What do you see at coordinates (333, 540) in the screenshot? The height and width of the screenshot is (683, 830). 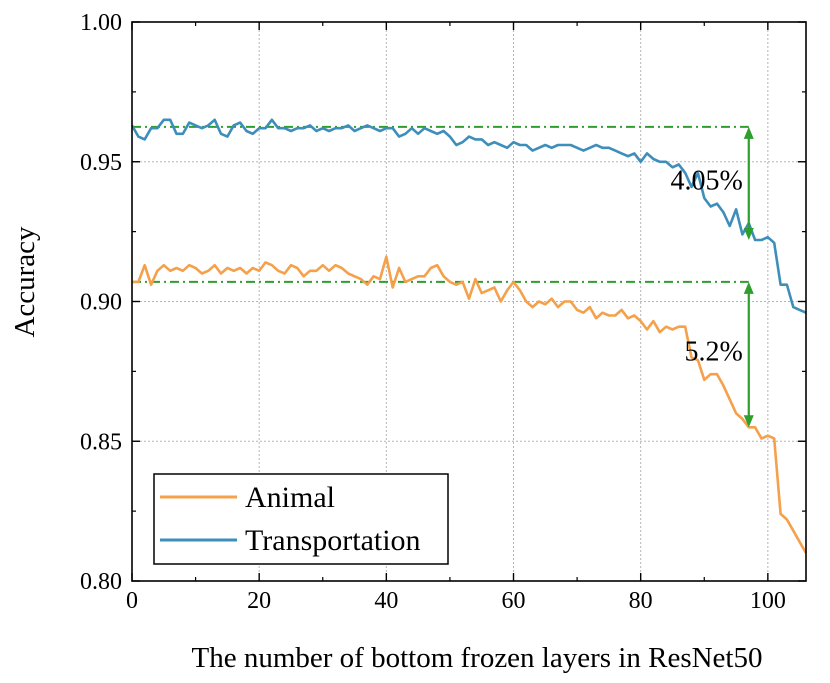 I see `legend-label-transportation: Transportation` at bounding box center [333, 540].